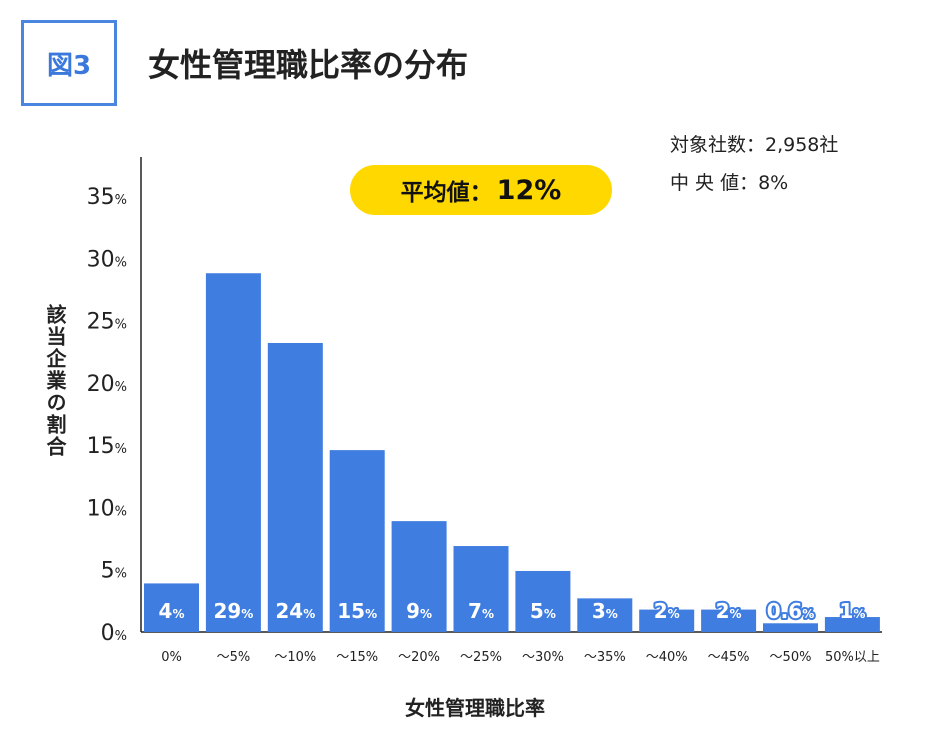  I want to click on figure-badge: 図3, so click(69, 63).